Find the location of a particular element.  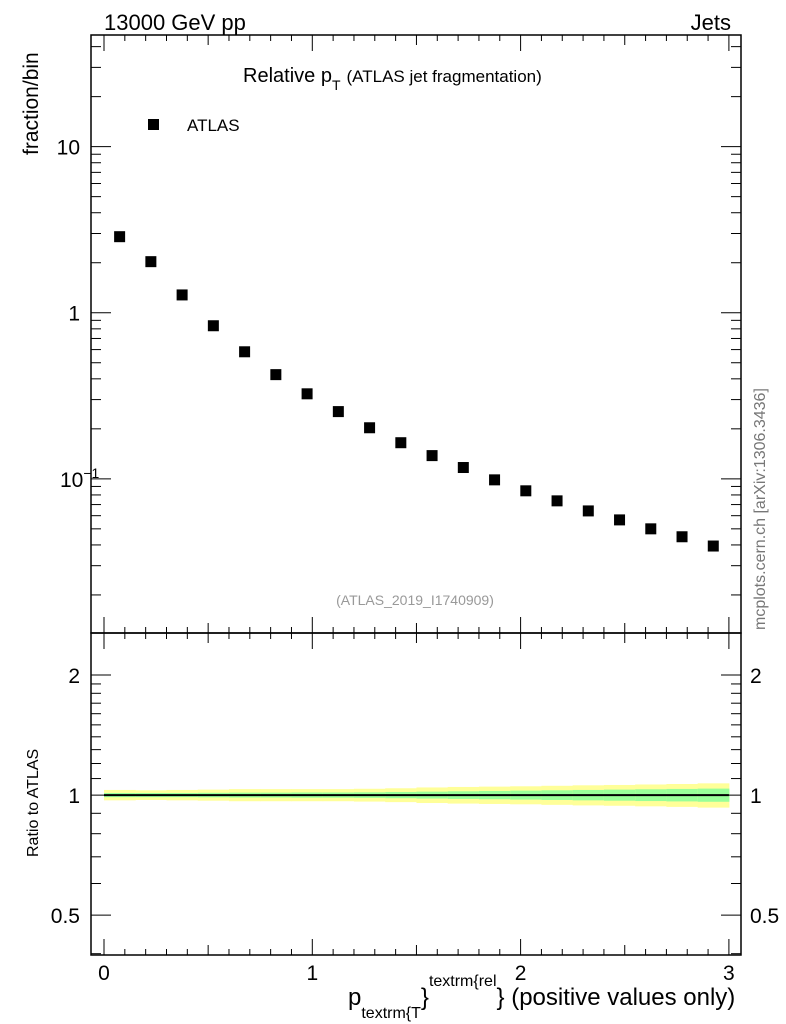

watermark: (ATLAS_2019_I1740909) is located at coordinates (415, 600).